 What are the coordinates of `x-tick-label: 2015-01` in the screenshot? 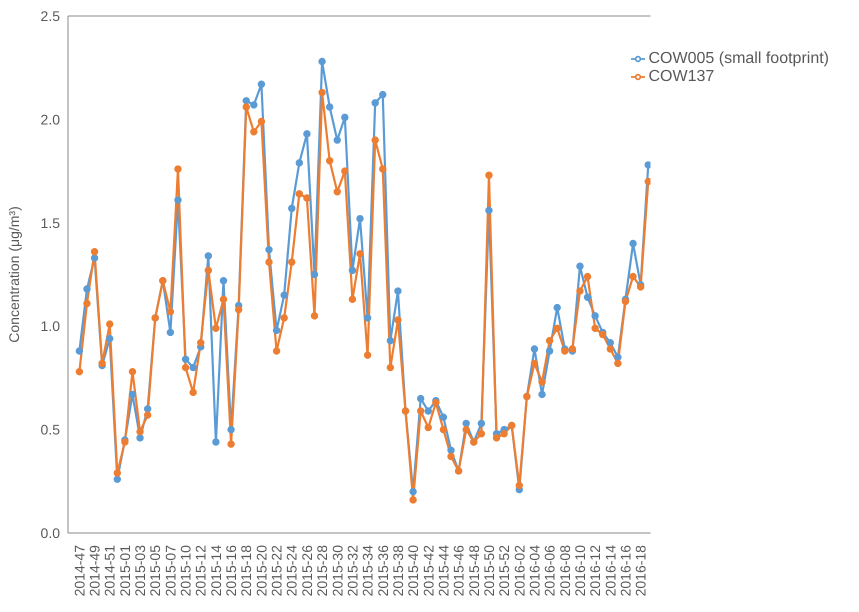 It's located at (124, 570).